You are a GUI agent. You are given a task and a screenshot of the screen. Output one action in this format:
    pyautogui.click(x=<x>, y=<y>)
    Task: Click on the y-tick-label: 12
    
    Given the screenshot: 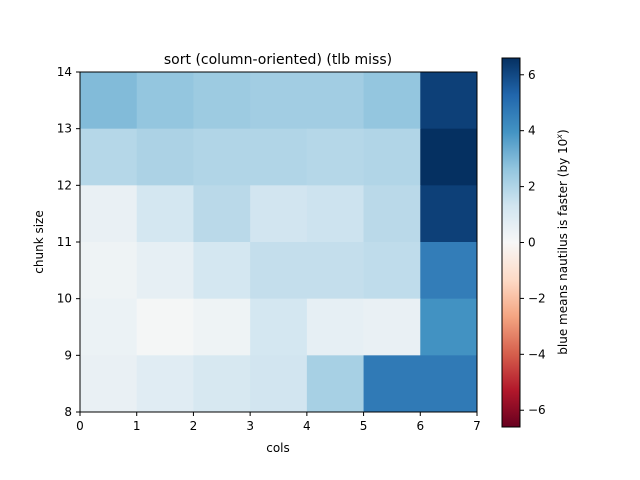 What is the action you would take?
    pyautogui.click(x=64, y=185)
    